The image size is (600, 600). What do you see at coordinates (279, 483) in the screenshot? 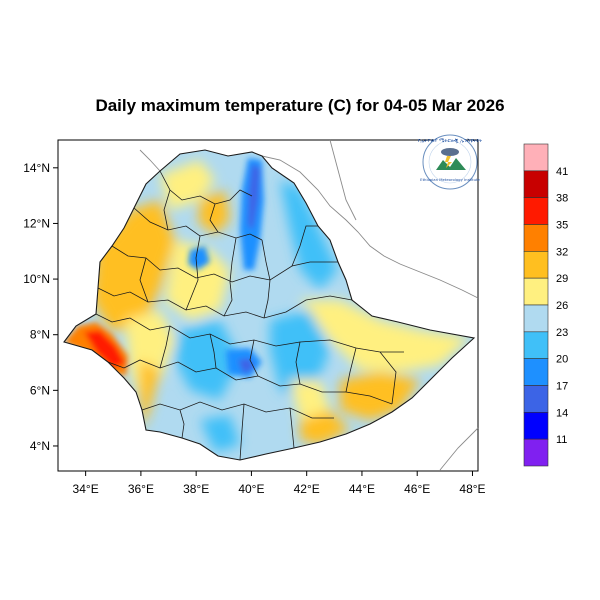
I see `x-axis: 34°E 36°E 38°E 40°E 42°E 44°E 46°E 48°E` at bounding box center [279, 483].